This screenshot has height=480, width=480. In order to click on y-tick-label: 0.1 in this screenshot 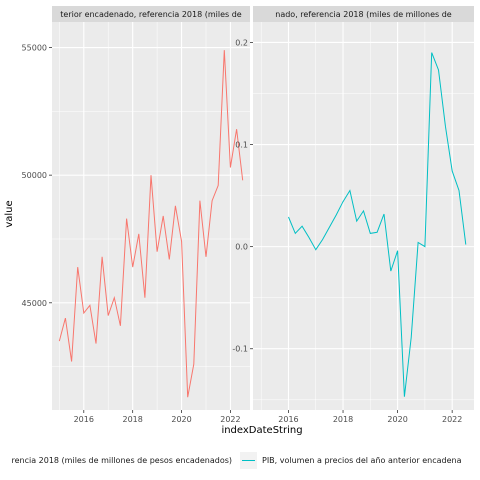, I will do `click(241, 145)`.